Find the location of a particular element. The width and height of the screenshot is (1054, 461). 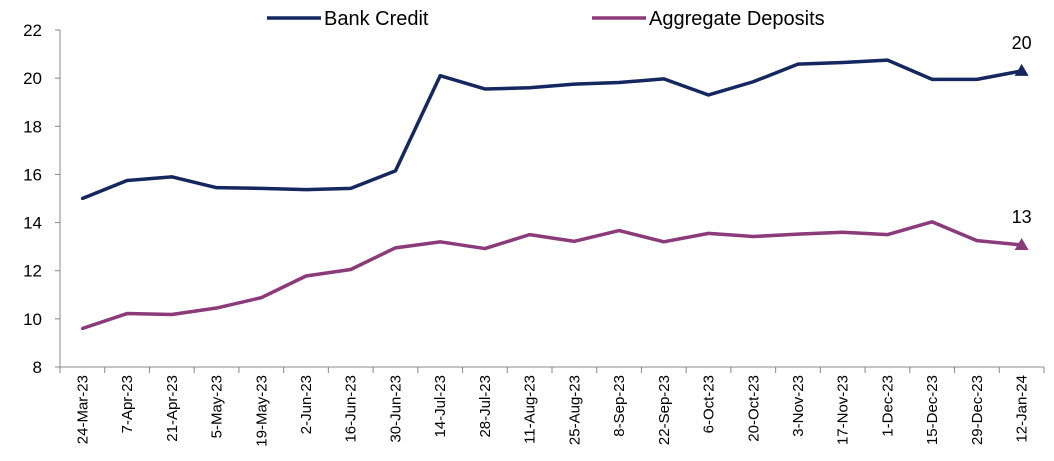

y-tick-label: 22 is located at coordinates (32, 30).